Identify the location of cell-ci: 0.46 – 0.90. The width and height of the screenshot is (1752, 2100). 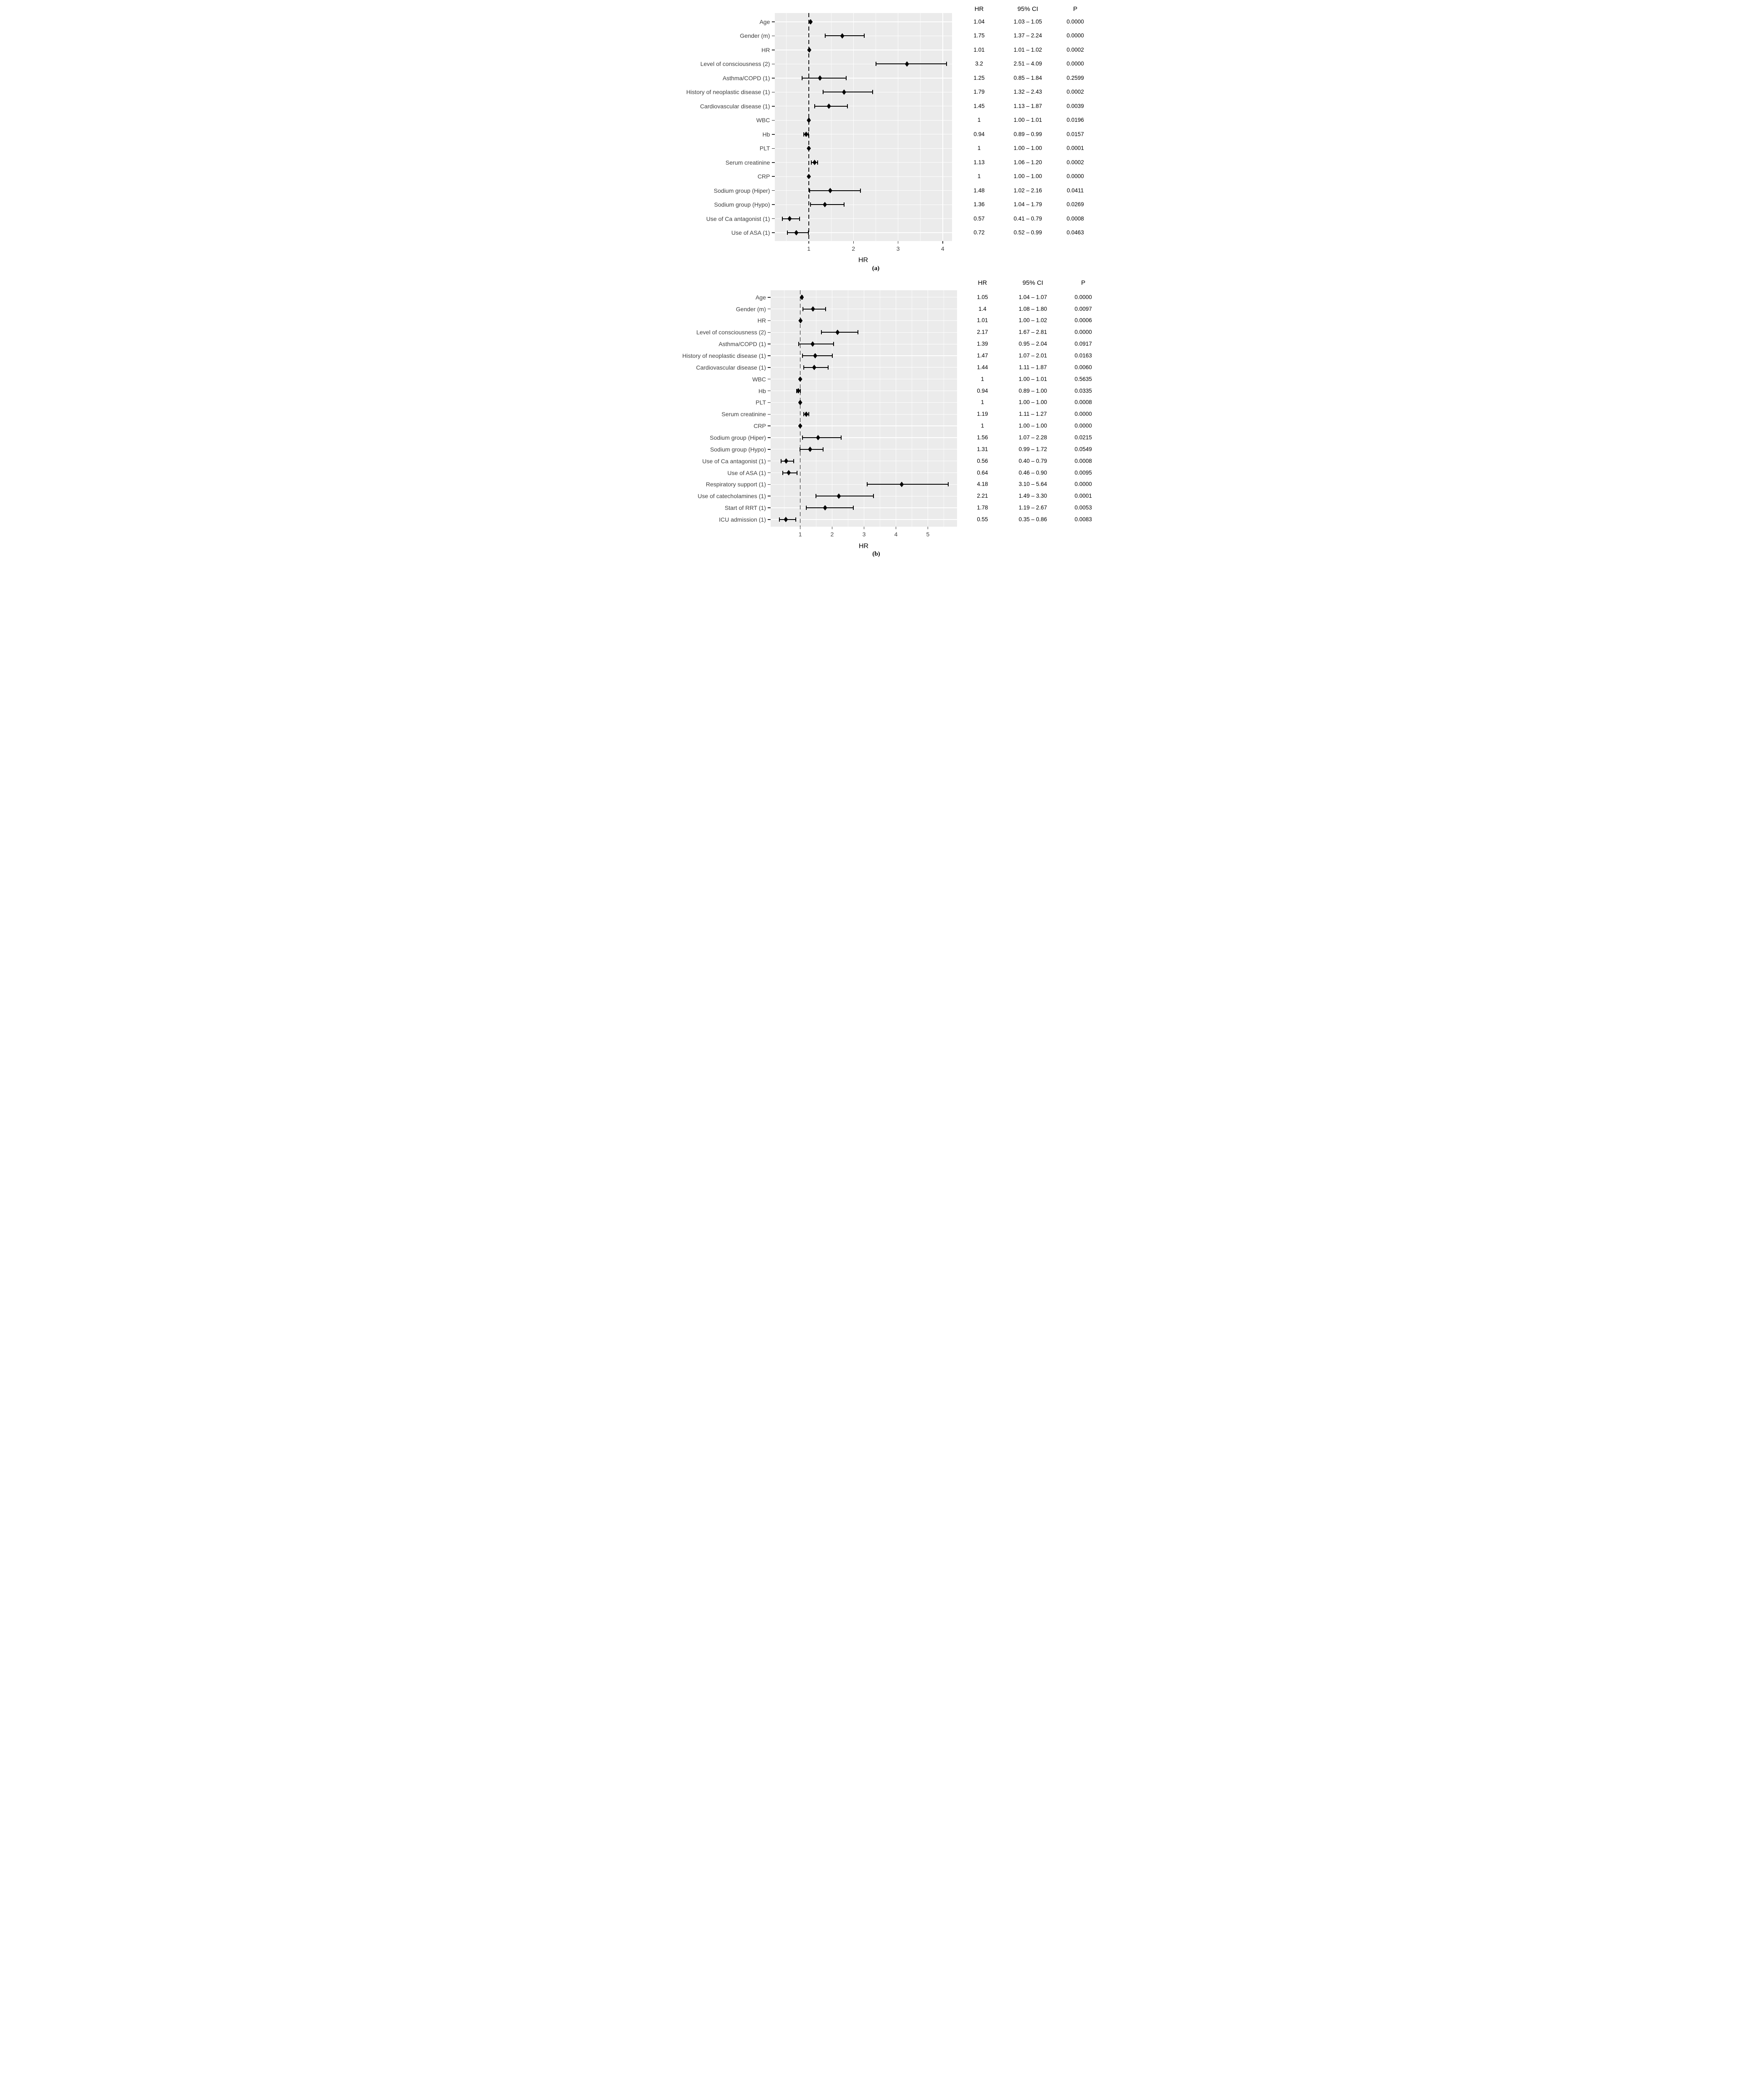
(1033, 472).